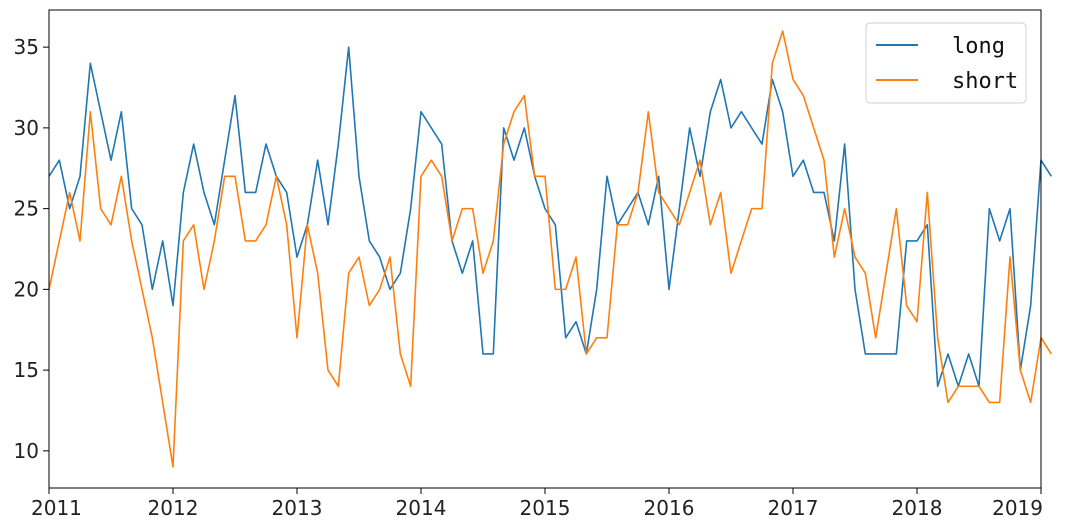 The width and height of the screenshot is (1080, 528). What do you see at coordinates (26, 289) in the screenshot?
I see `y-tick-label: 20` at bounding box center [26, 289].